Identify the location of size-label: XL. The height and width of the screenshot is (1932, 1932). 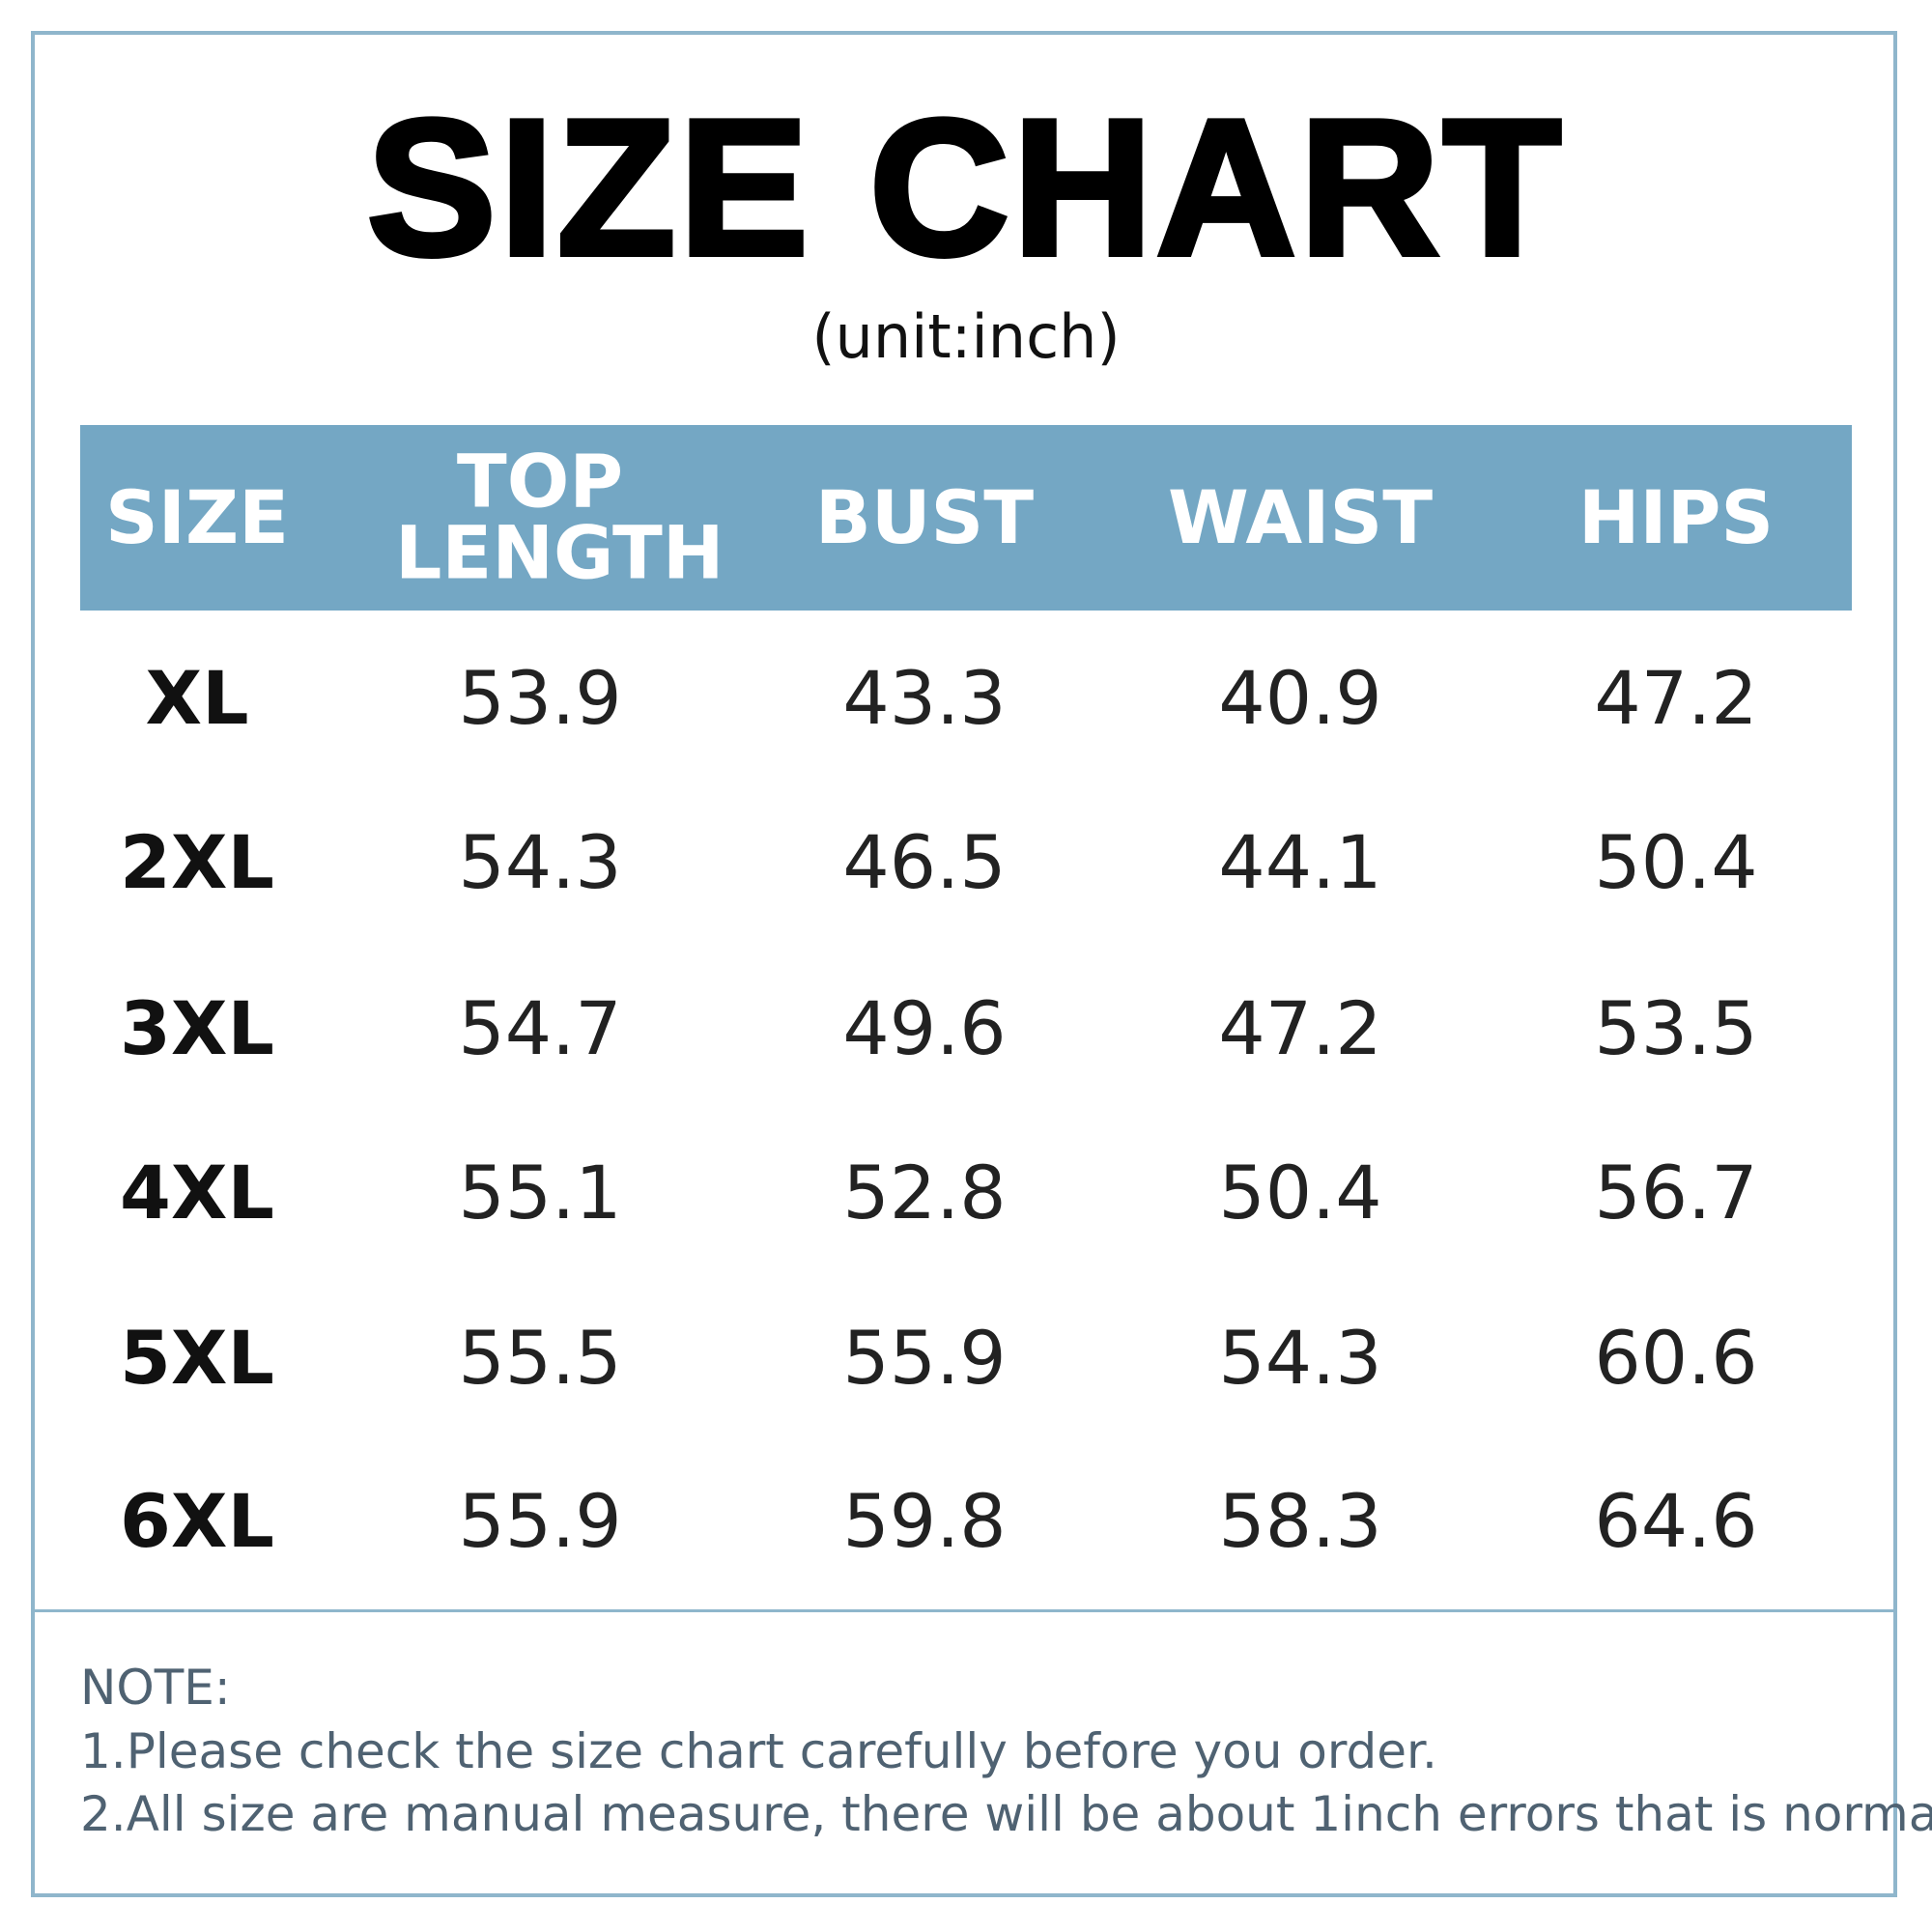
(197, 698).